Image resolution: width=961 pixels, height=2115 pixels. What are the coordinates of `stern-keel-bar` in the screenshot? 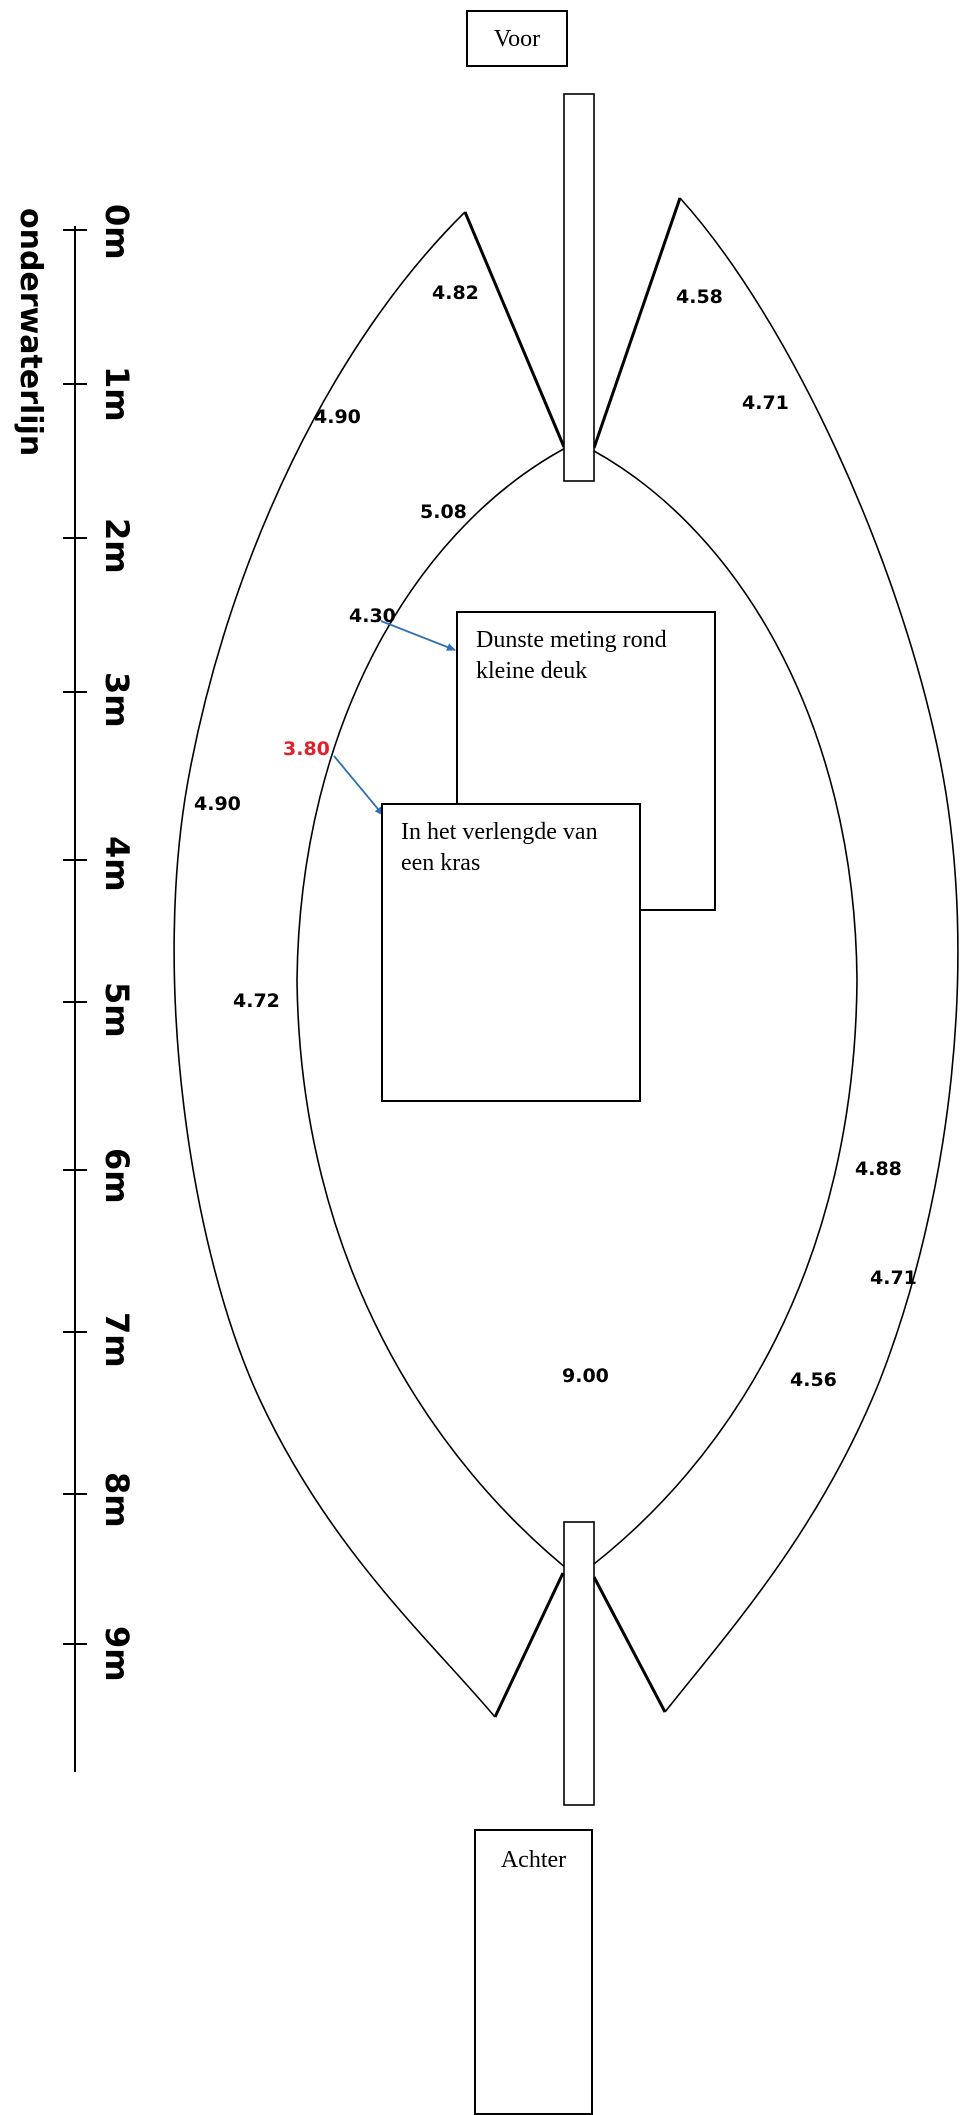 It's located at (579, 1663).